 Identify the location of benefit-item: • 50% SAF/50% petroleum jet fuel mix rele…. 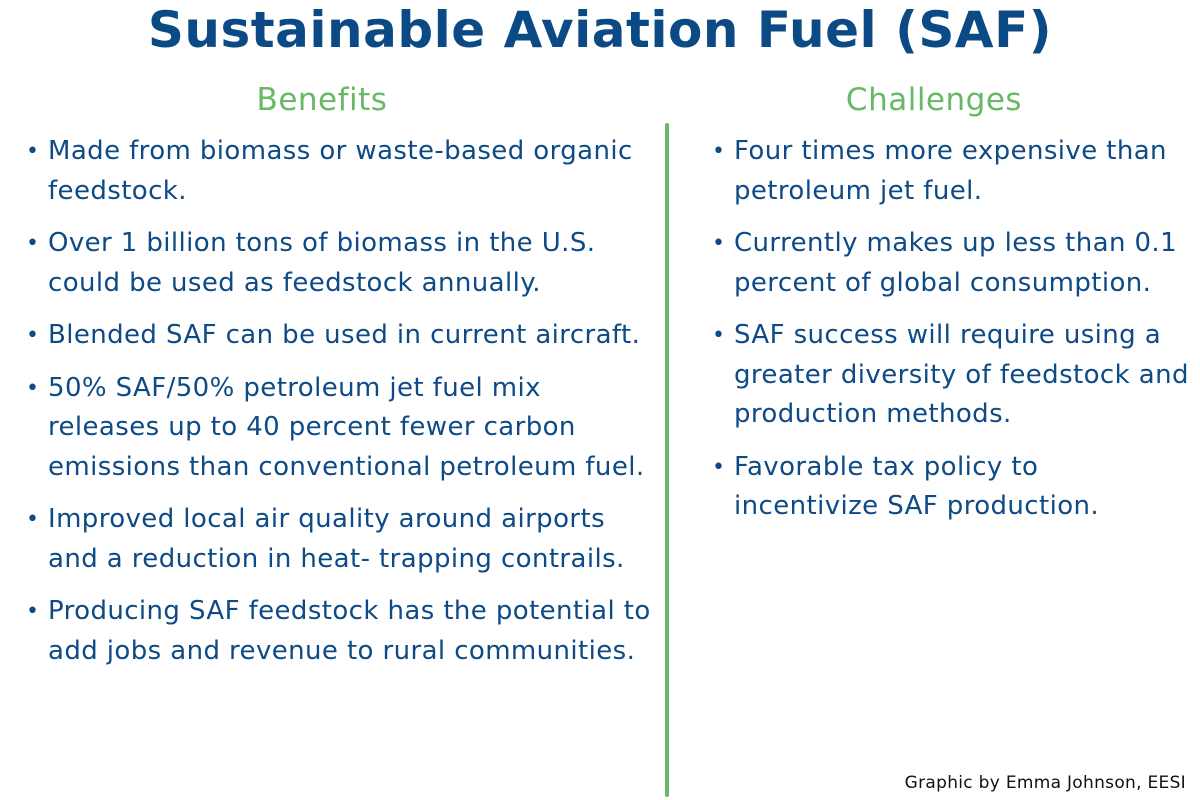
(337, 428).